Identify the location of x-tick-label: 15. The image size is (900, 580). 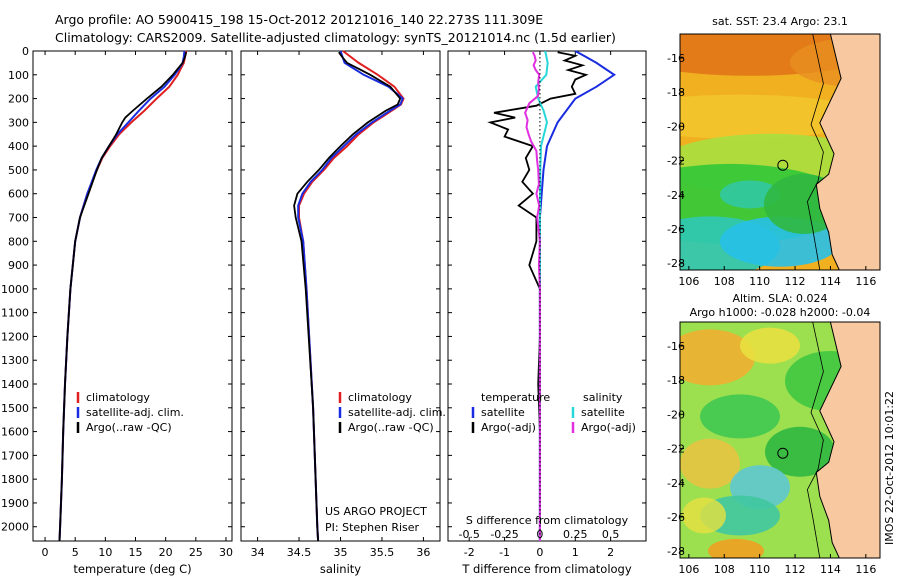
(136, 552).